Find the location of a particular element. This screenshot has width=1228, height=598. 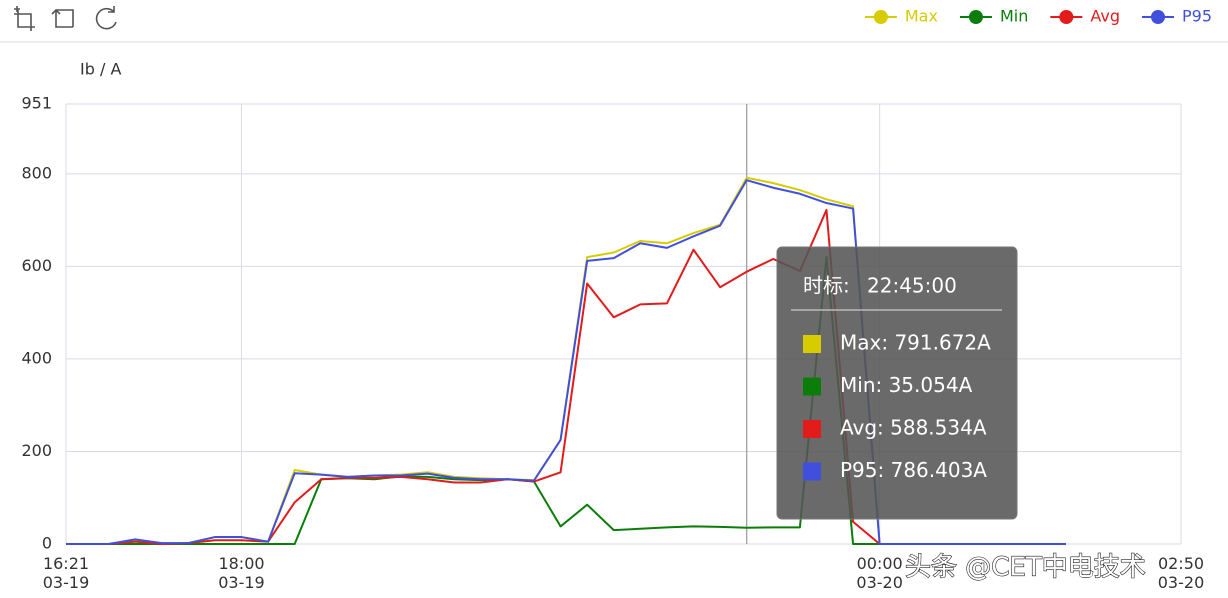

legend-item: Max is located at coordinates (901, 16).